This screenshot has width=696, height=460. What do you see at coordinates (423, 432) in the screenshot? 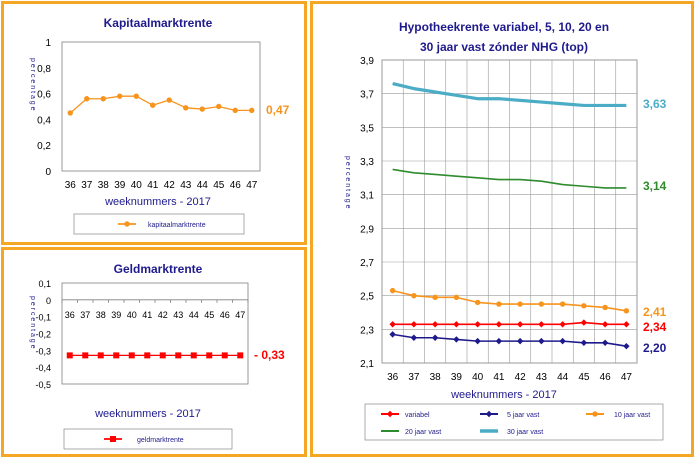
I see `hypo-legend-label-3: 20 jaar vast` at bounding box center [423, 432].